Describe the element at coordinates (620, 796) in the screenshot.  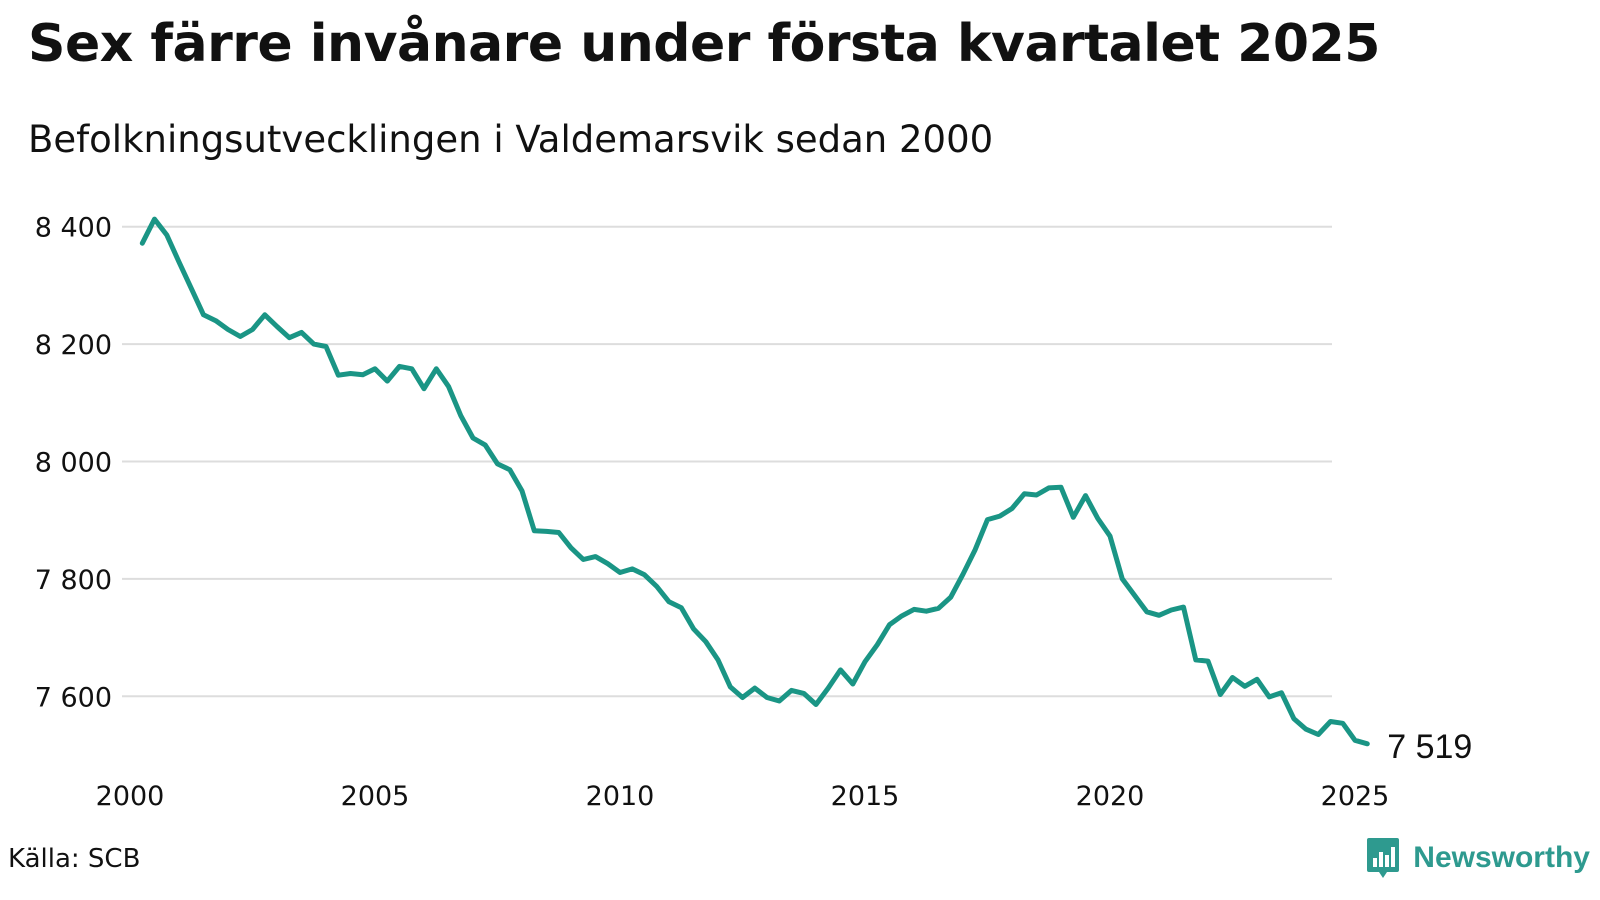
I see `x-tick-label: 2010` at that location.